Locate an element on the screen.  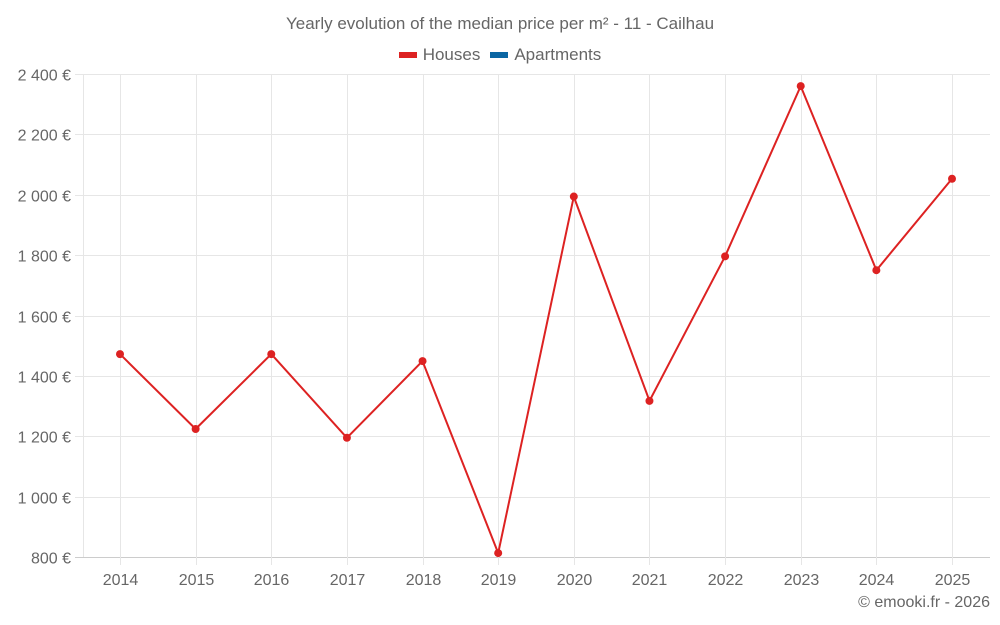
apartments-swatch-icon is located at coordinates (499, 55).